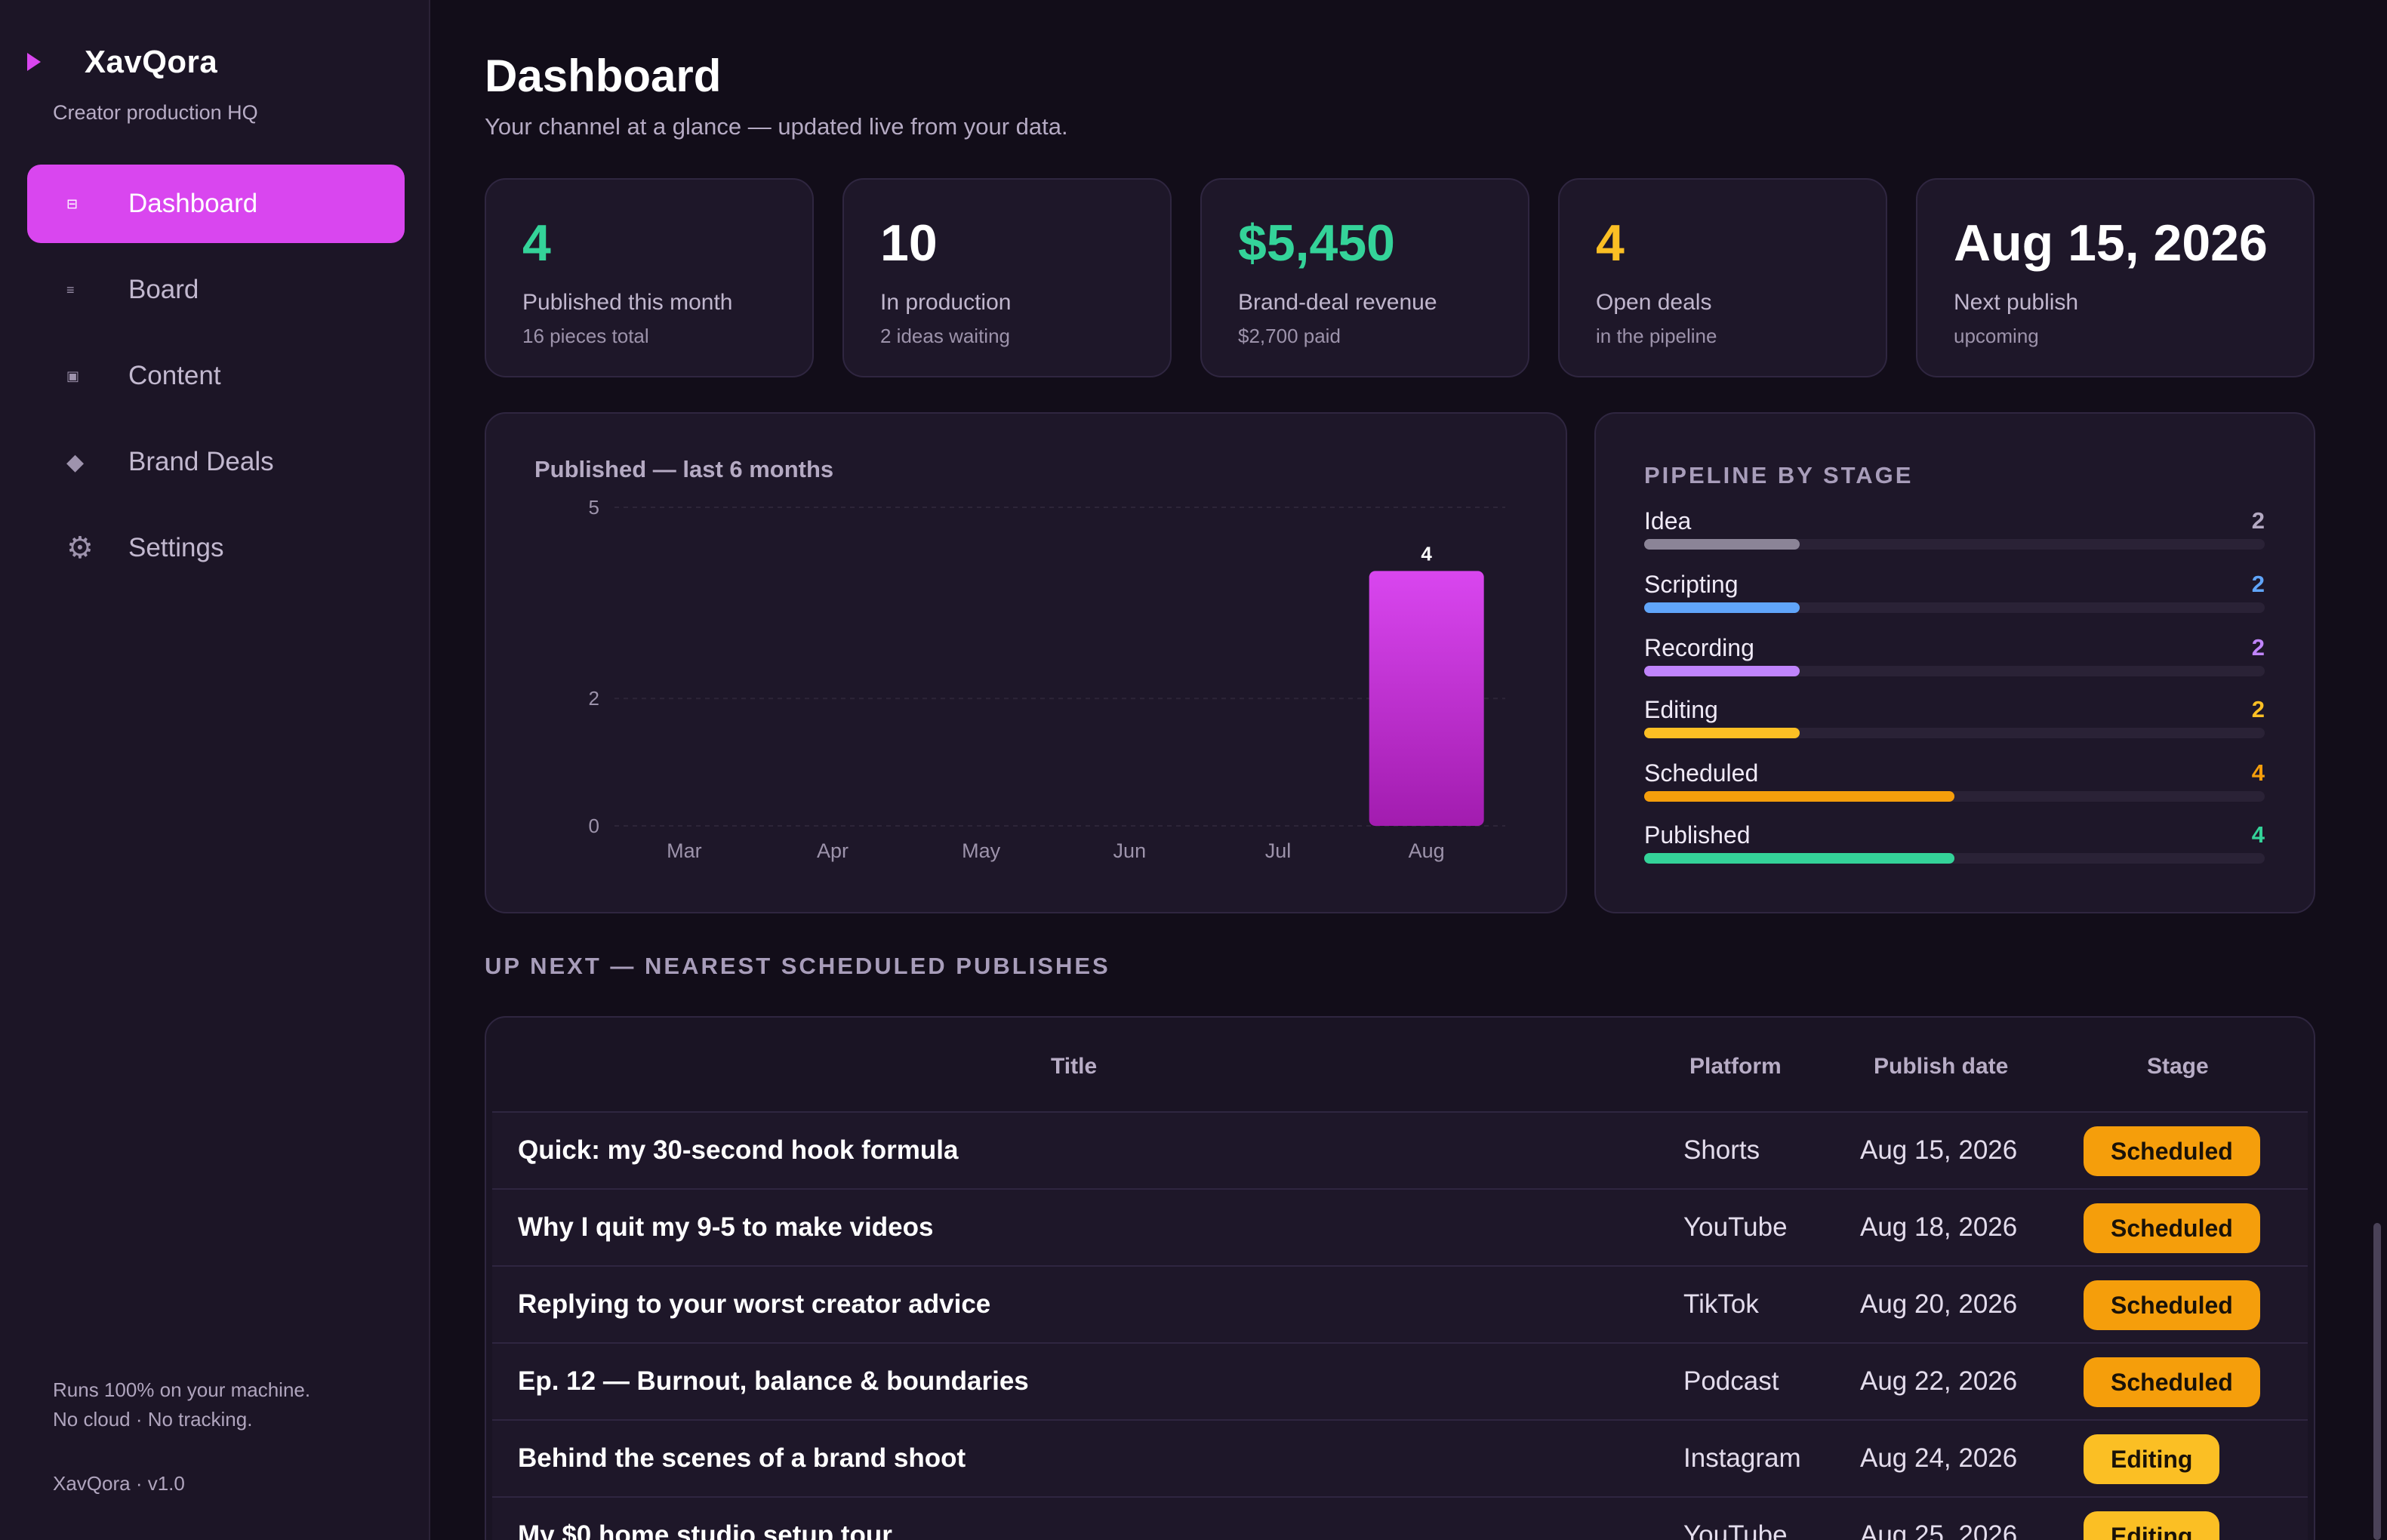 This screenshot has height=1540, width=2387. I want to click on bar-data-label: 4, so click(1426, 553).